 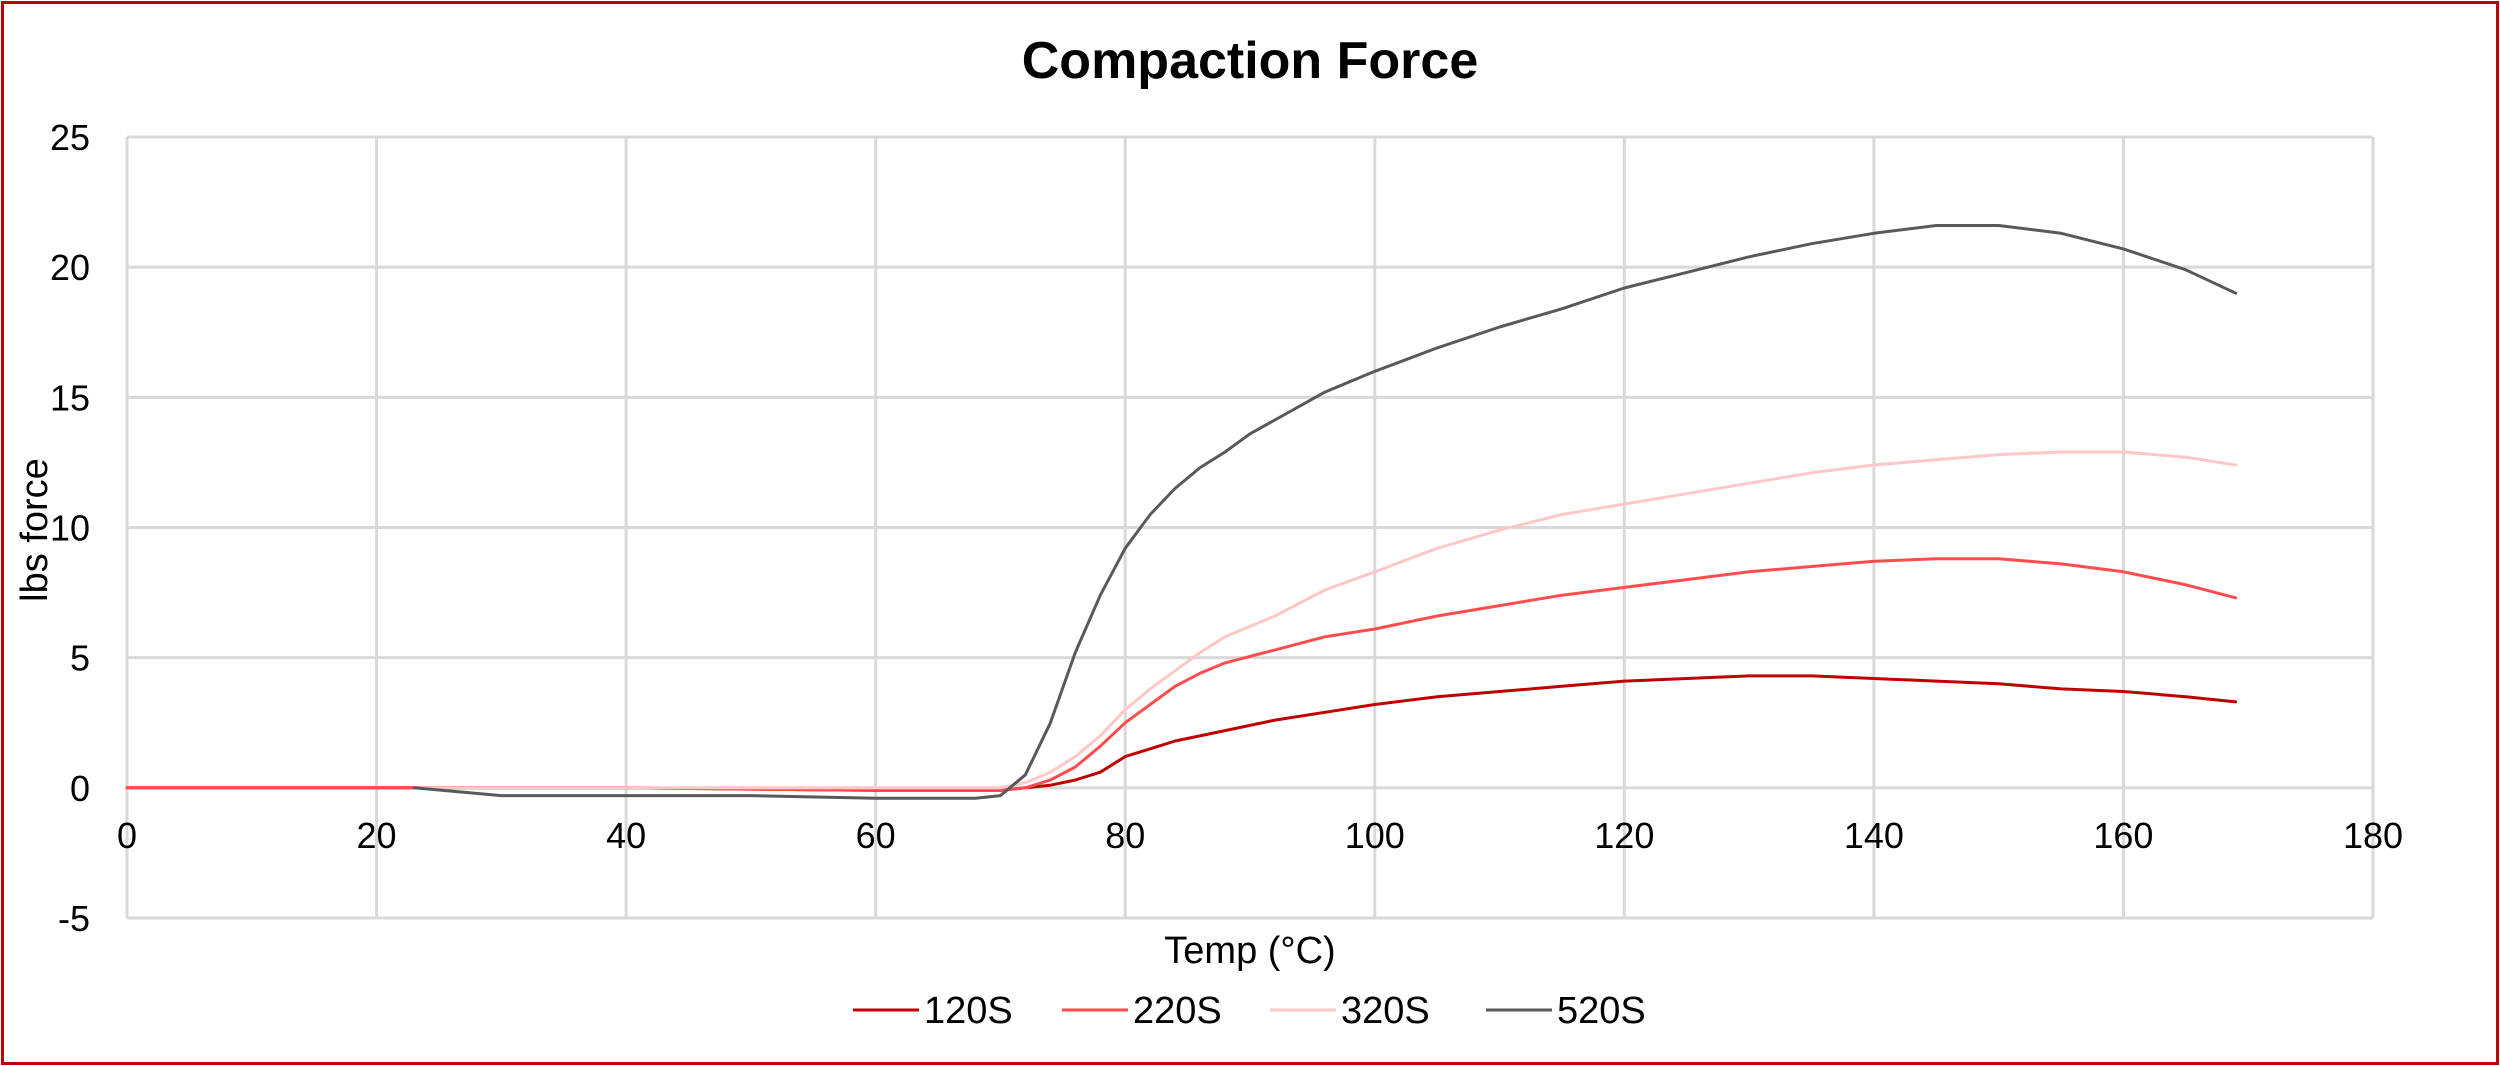 What do you see at coordinates (1249, 951) in the screenshot?
I see `x-axis-label: Temp (°C)` at bounding box center [1249, 951].